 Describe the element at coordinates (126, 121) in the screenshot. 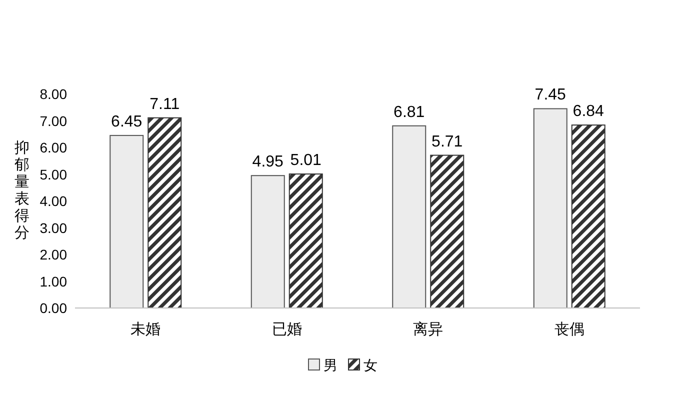

I see `data-label: 6.45` at that location.